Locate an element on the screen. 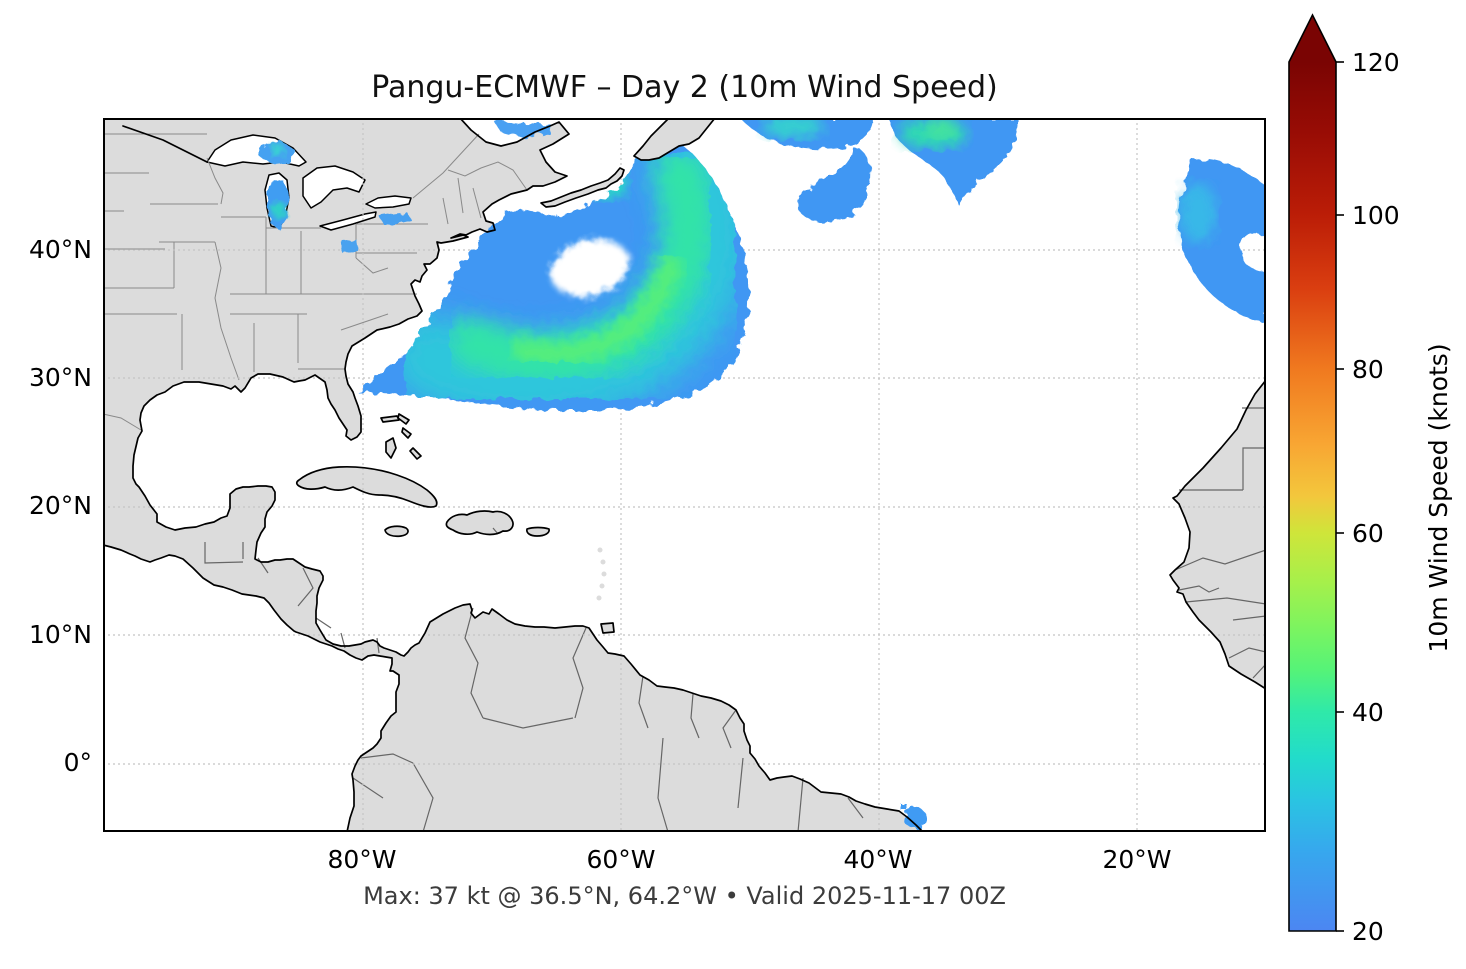  ytick-40n: 40°N is located at coordinates (60, 249).